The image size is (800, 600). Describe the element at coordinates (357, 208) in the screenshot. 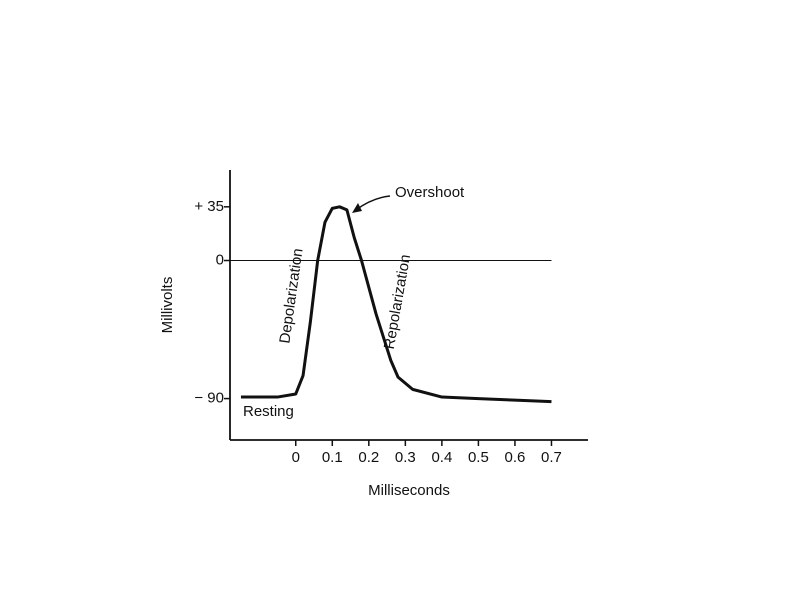

I see `overshoot-arrowhead` at that location.